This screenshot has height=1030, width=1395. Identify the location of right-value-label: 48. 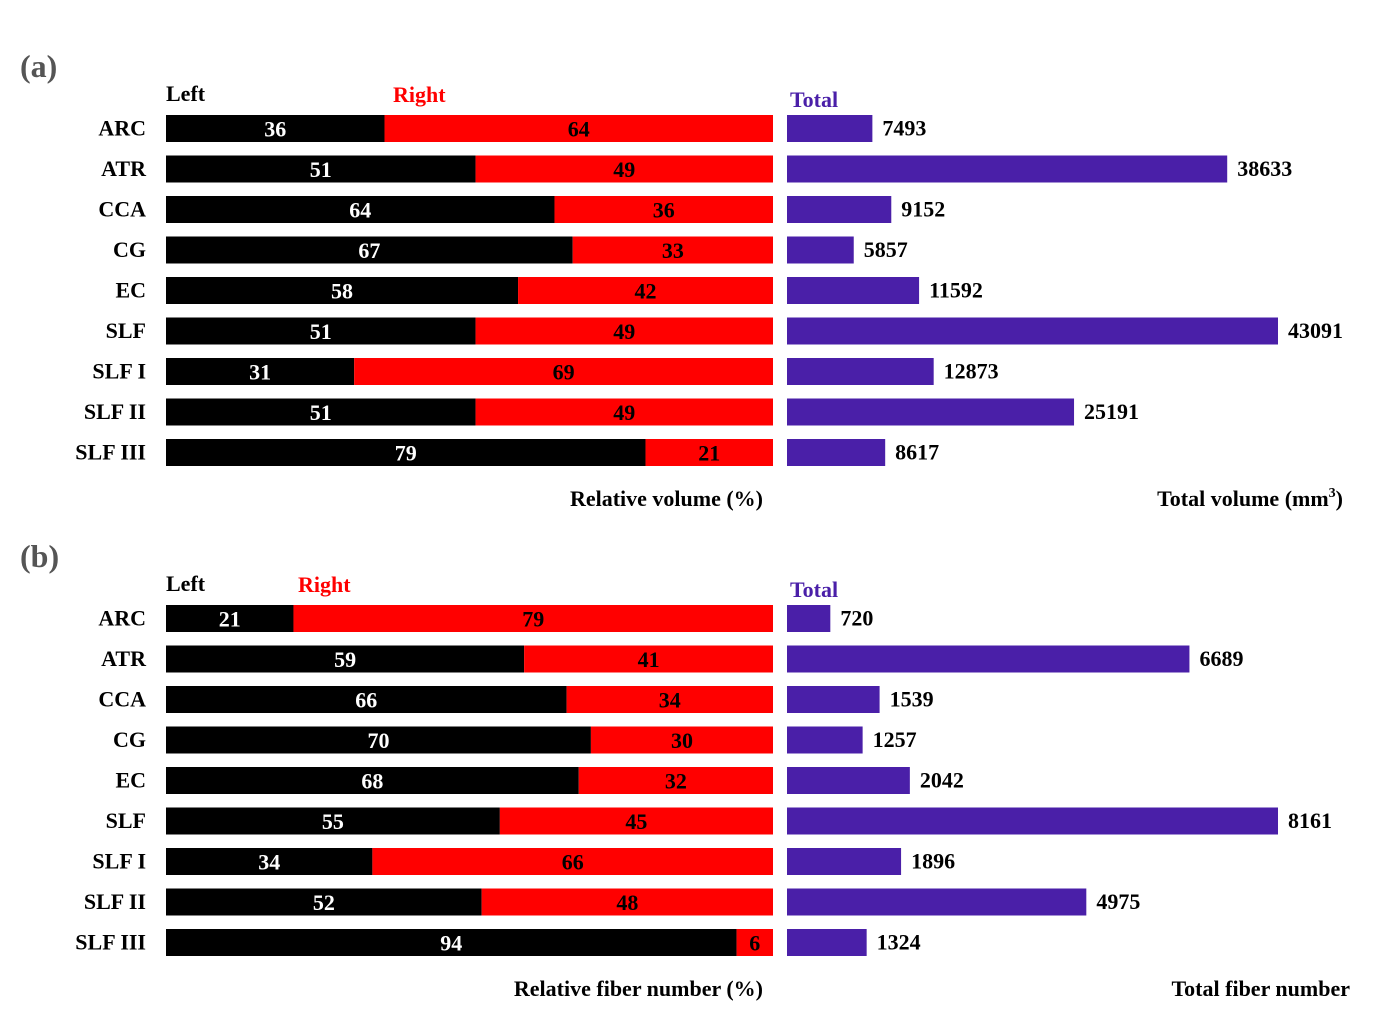
(627, 902).